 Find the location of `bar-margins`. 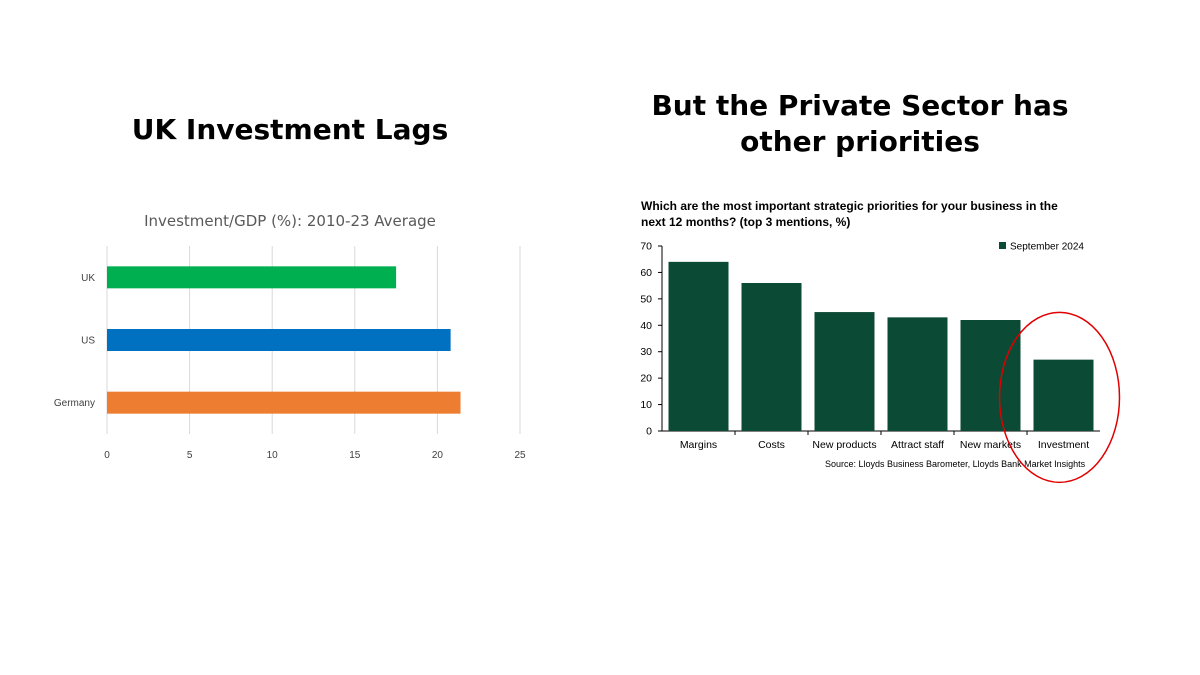

bar-margins is located at coordinates (698, 346).